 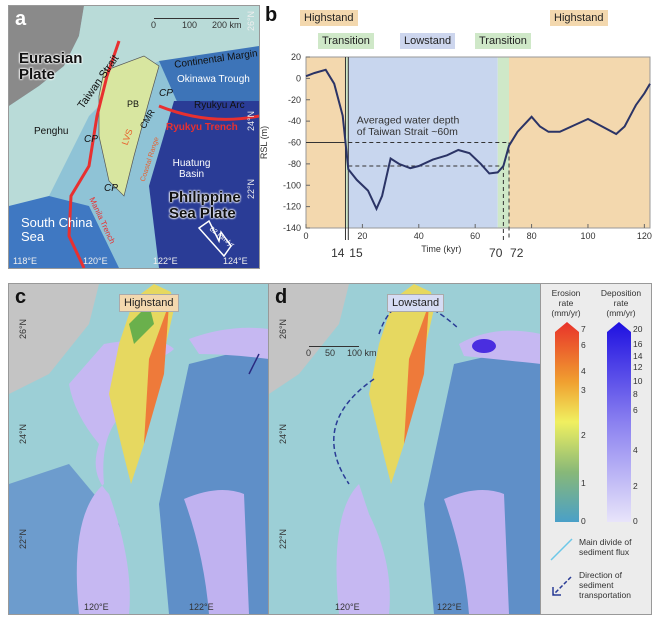 What do you see at coordinates (517, 253) in the screenshot?
I see `time-marker-label: 72` at bounding box center [517, 253].